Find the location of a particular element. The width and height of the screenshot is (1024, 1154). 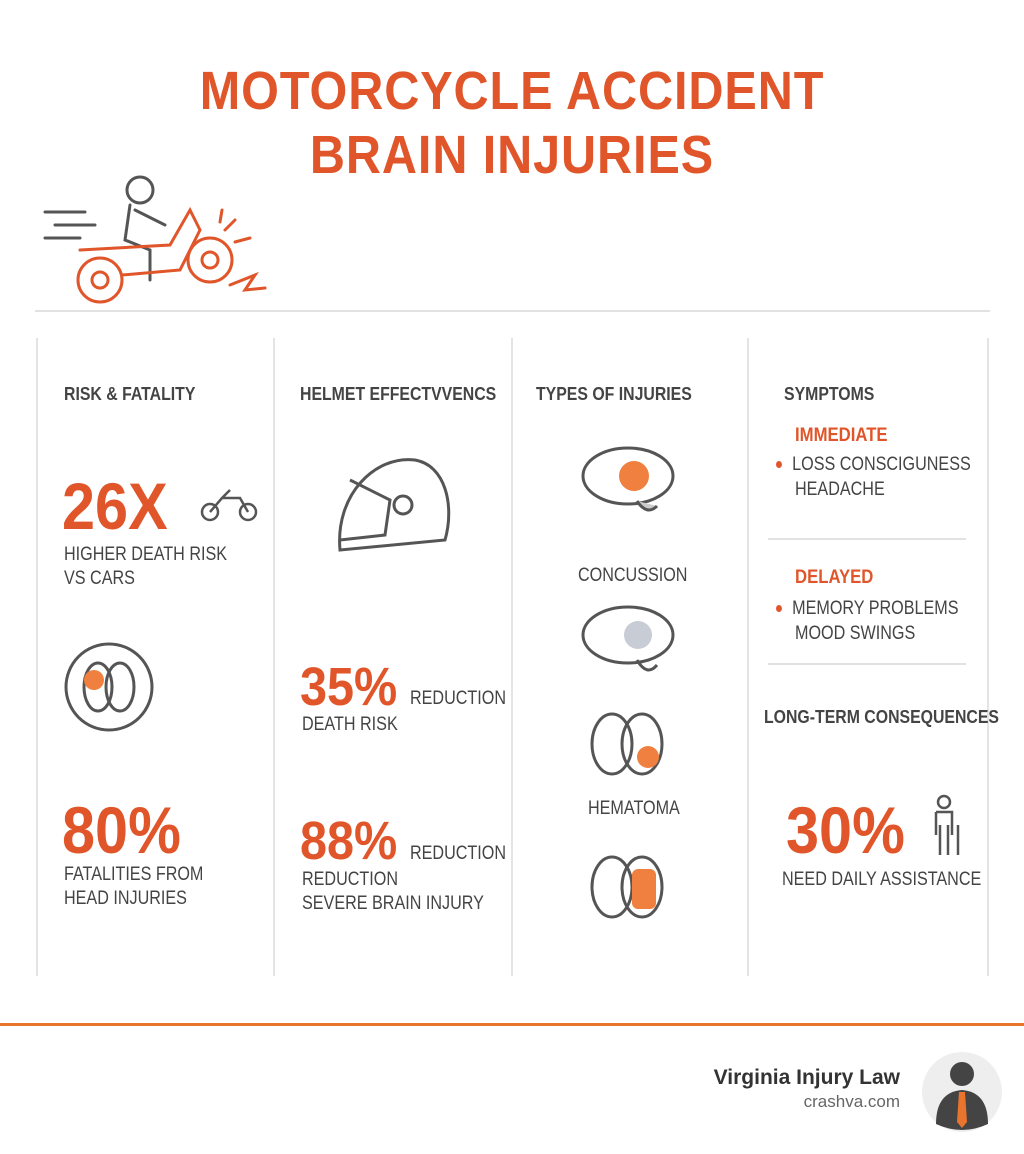

title-divider is located at coordinates (512, 311).